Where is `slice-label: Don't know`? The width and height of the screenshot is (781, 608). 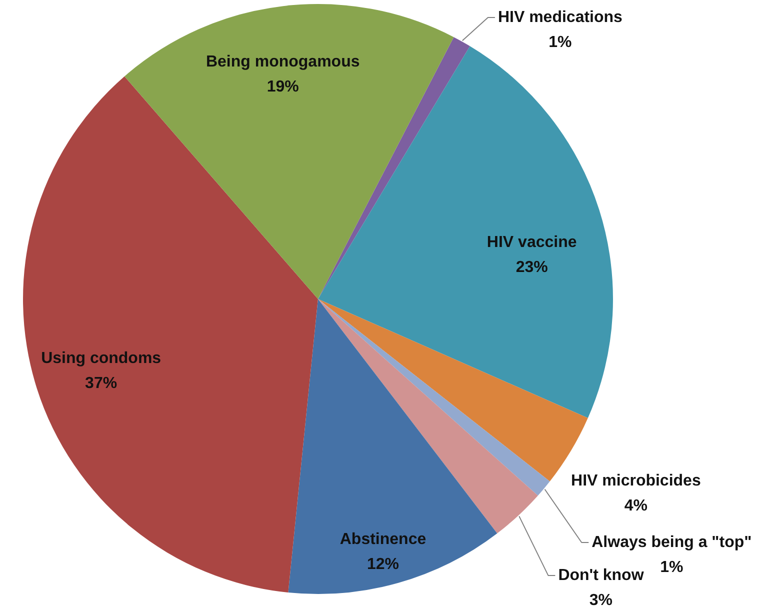 slice-label: Don't know is located at coordinates (601, 575).